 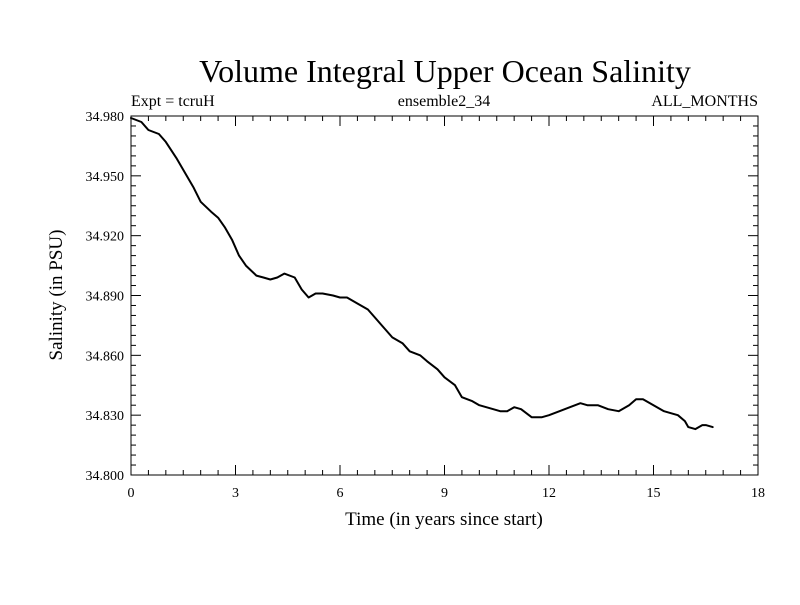 What do you see at coordinates (105, 237) in the screenshot?
I see `y-tick-label: 34.920` at bounding box center [105, 237].